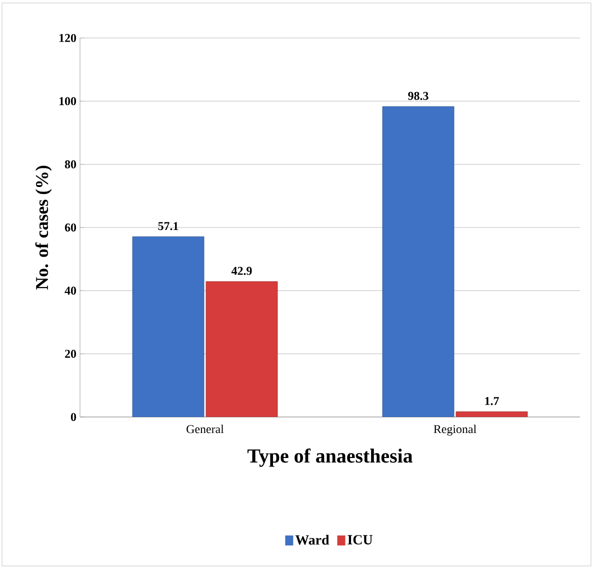 Image resolution: width=593 pixels, height=569 pixels. I want to click on y-tick-label: 40, so click(70, 290).